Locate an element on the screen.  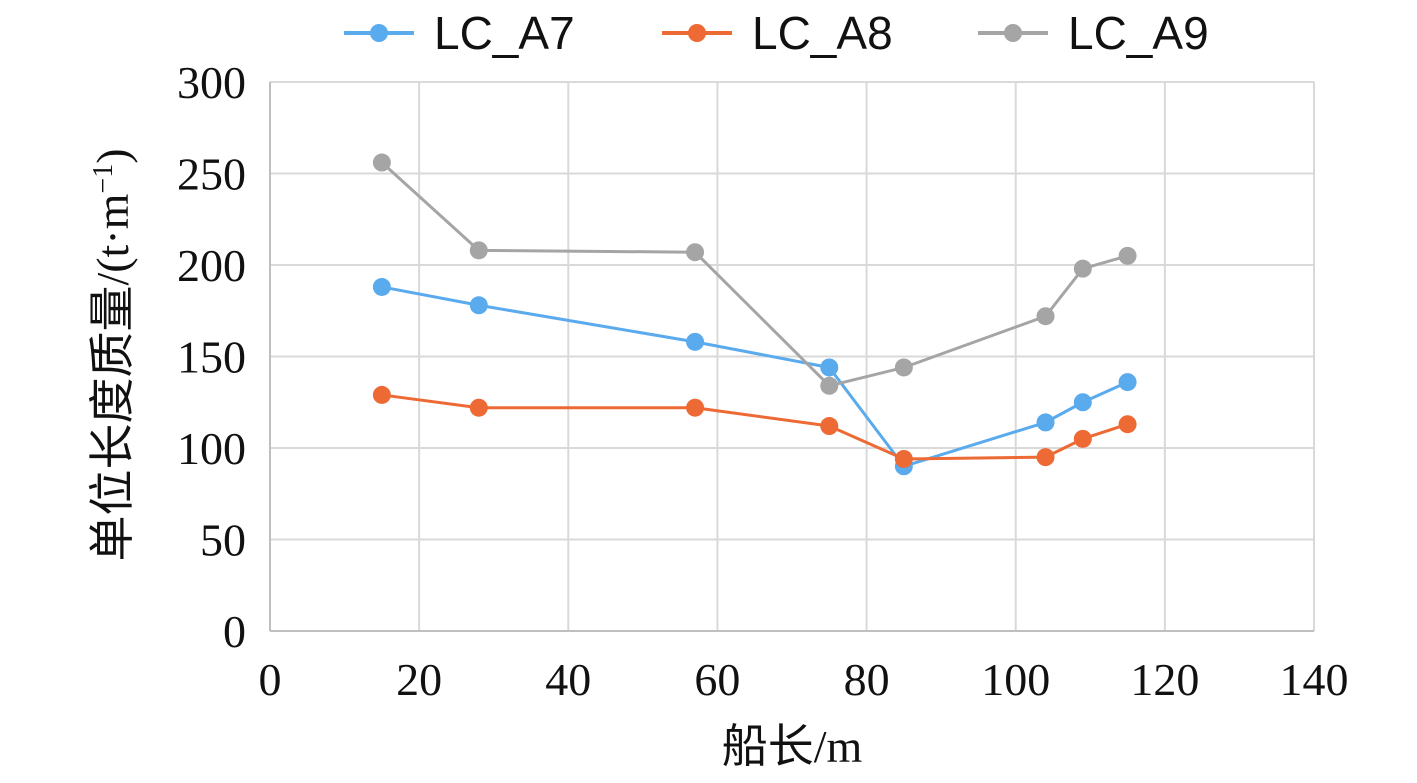
legend: LC_A7 LC_A8 LC_A9 is located at coordinates (776, 33).